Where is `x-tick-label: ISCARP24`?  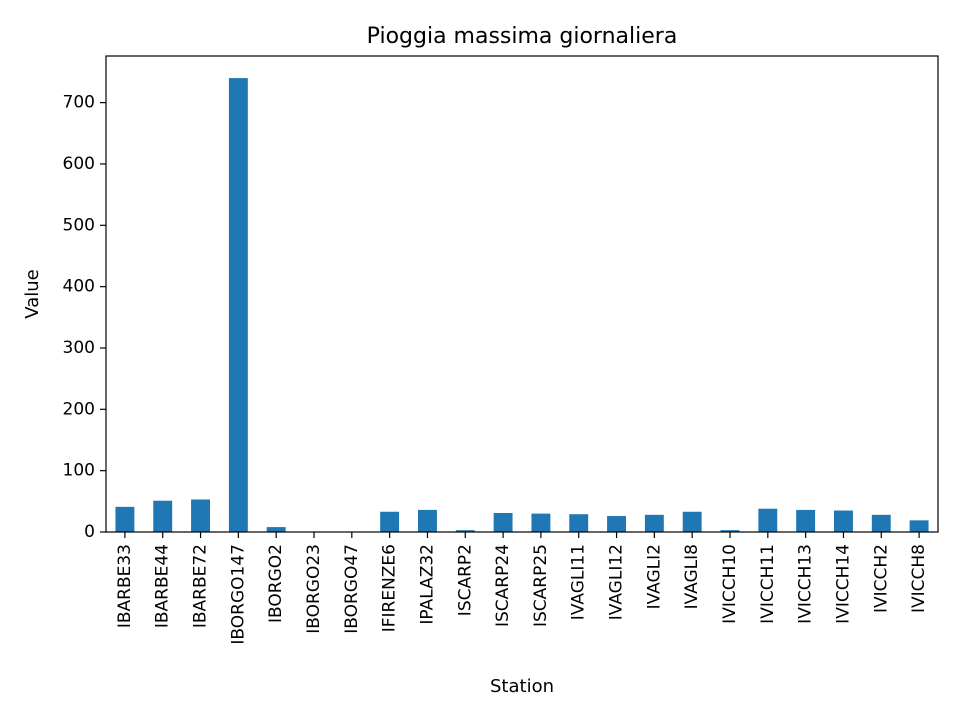 x-tick-label: ISCARP24 is located at coordinates (503, 585).